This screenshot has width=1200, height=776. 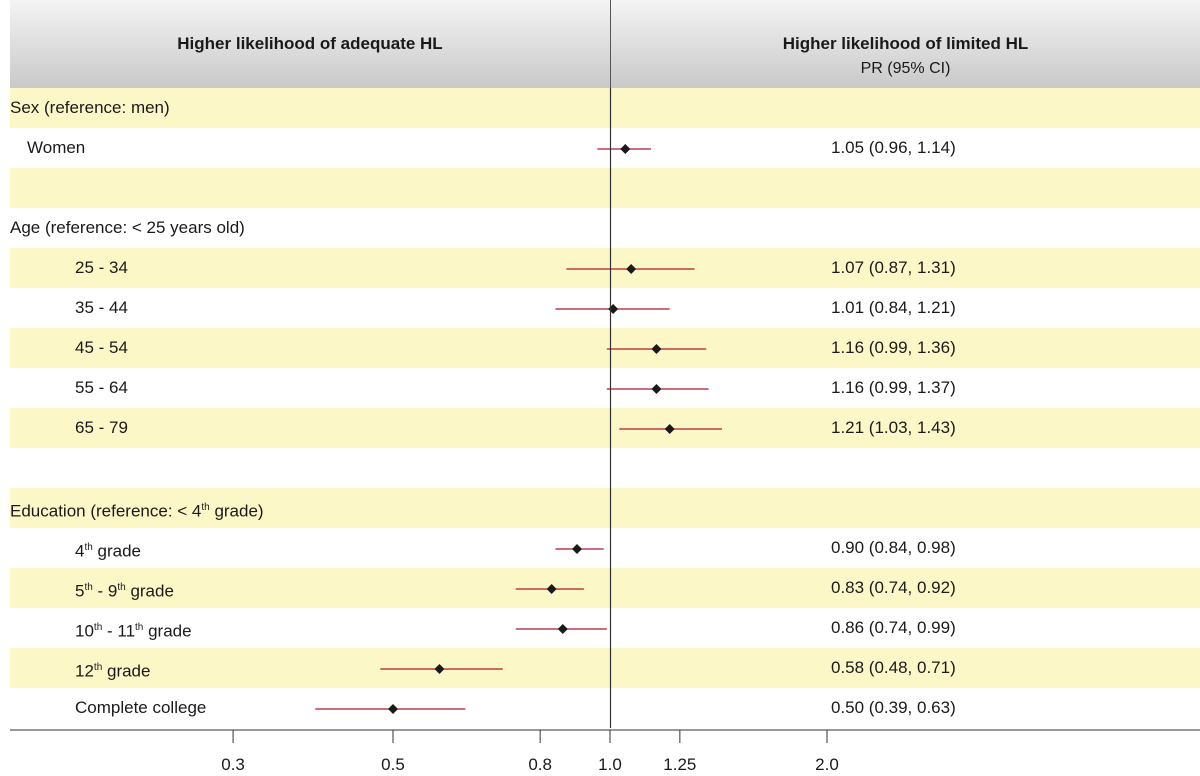 I want to click on row-label: Women, so click(x=56, y=148).